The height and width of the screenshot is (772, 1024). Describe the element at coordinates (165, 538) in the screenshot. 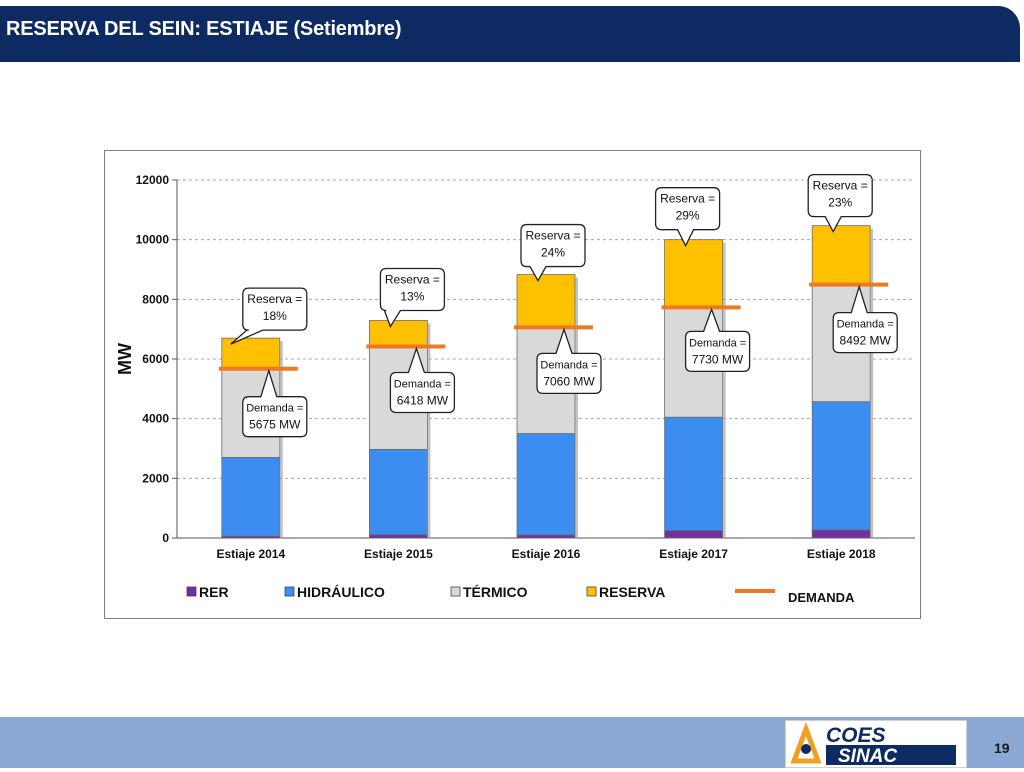

I see `y-tick-label: 0` at that location.